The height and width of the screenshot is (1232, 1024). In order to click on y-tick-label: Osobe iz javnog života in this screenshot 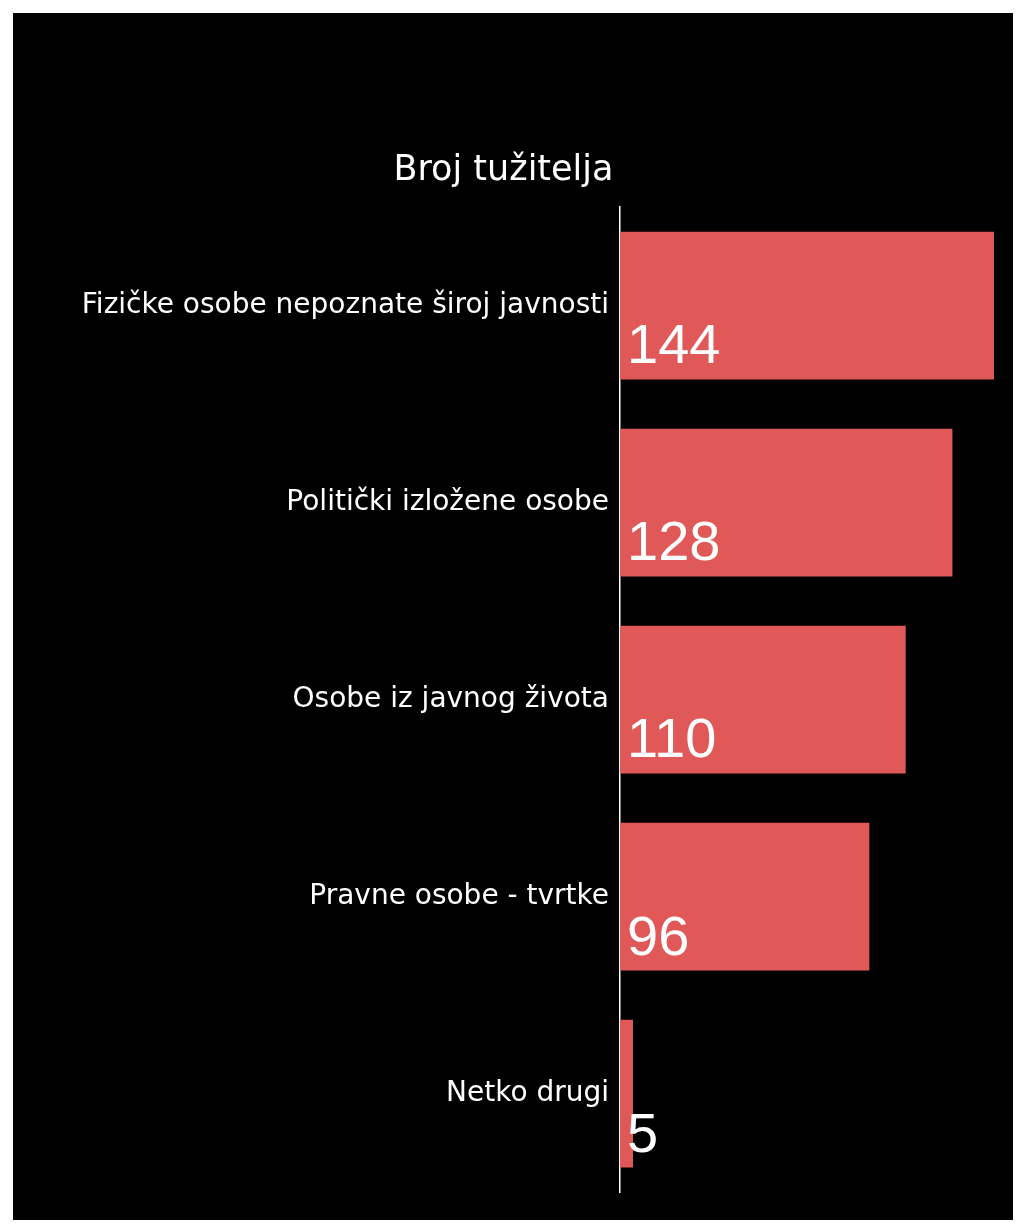, I will do `click(450, 697)`.